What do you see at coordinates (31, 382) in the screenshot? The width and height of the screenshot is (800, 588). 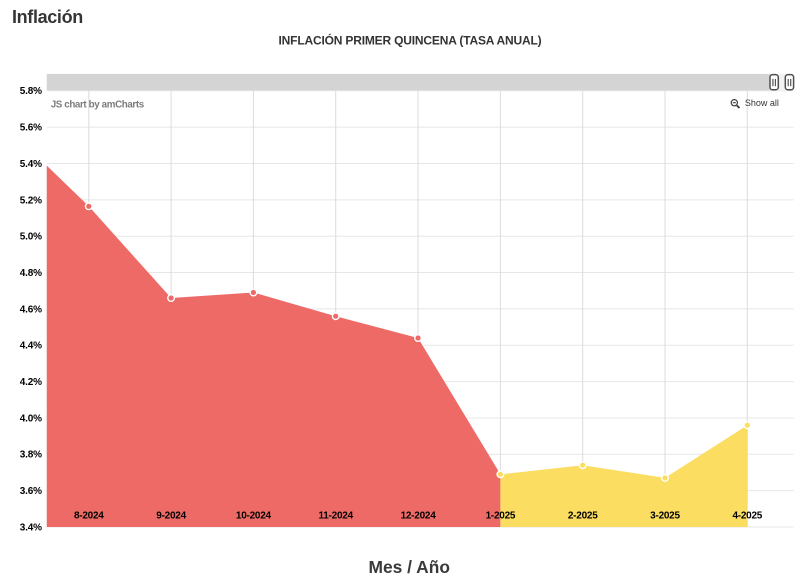 I see `svg-text: 4.2%` at bounding box center [31, 382].